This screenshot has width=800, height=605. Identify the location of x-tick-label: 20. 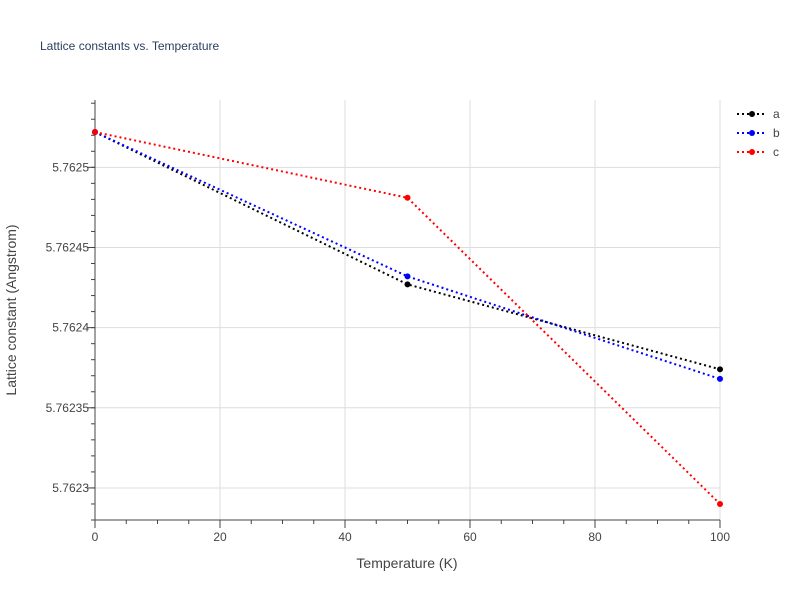
(220, 537).